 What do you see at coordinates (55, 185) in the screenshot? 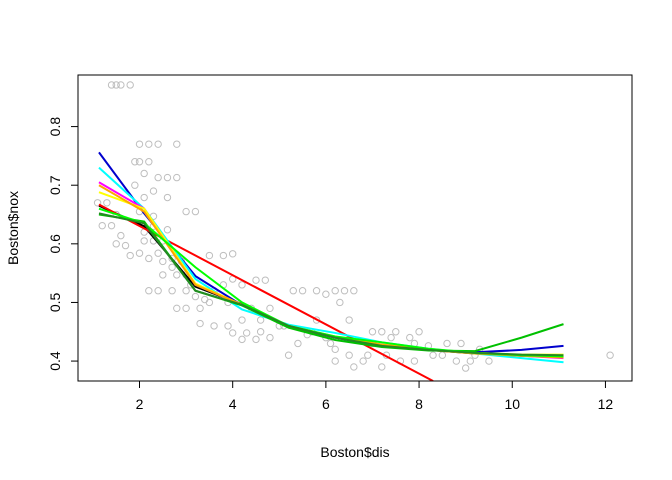
I see `y-tick-label: 0.7` at bounding box center [55, 185].